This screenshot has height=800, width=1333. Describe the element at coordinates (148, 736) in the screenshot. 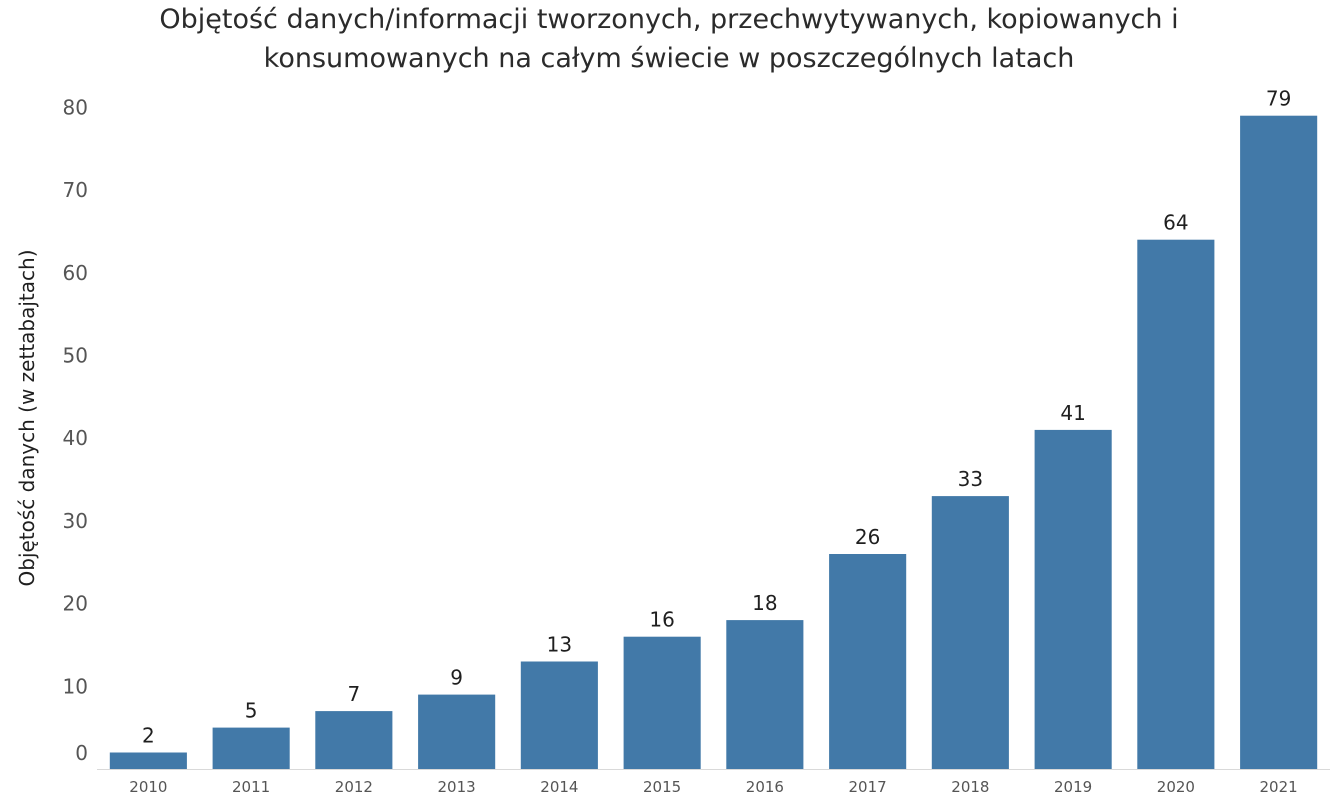

I see `data-label: 2` at that location.